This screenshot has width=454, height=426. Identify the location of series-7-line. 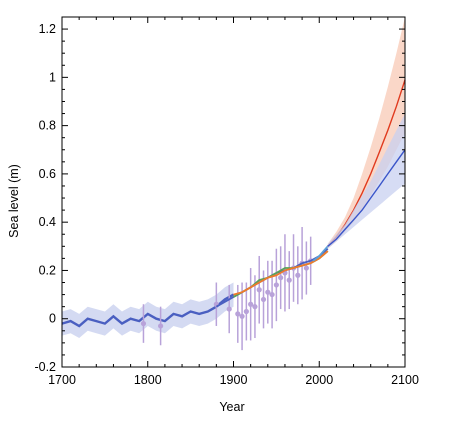
(366, 198).